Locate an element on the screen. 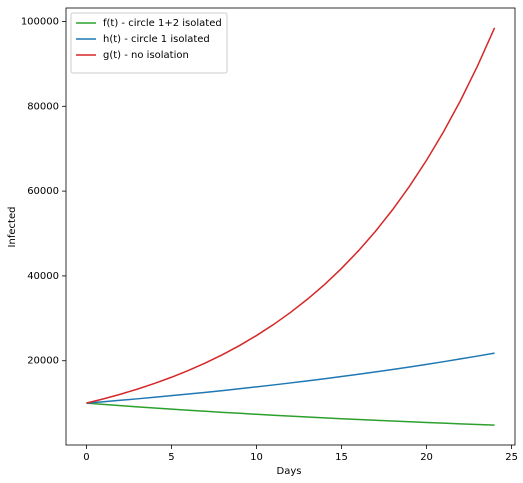 The image size is (523, 483). x-tick-label: 10 is located at coordinates (256, 457).